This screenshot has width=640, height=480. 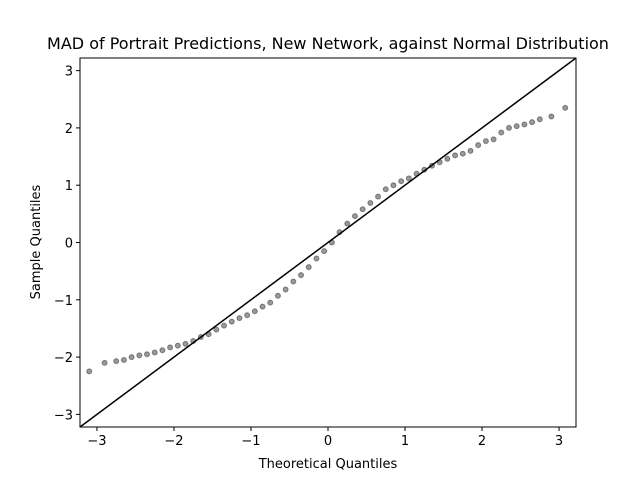 What do you see at coordinates (482, 441) in the screenshot?
I see `x-tick-label: 2` at bounding box center [482, 441].